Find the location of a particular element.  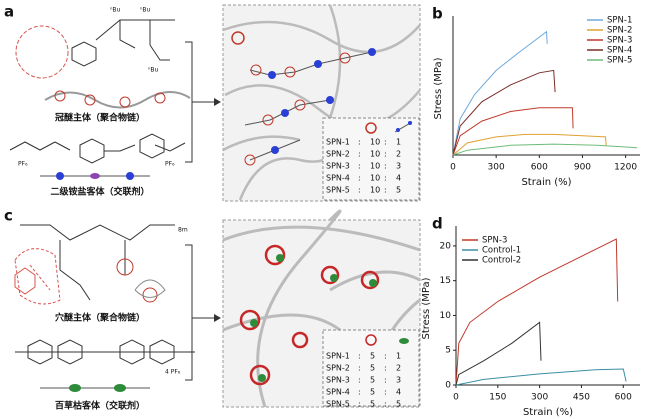

x-tick-label: 450 is located at coordinates (581, 398).